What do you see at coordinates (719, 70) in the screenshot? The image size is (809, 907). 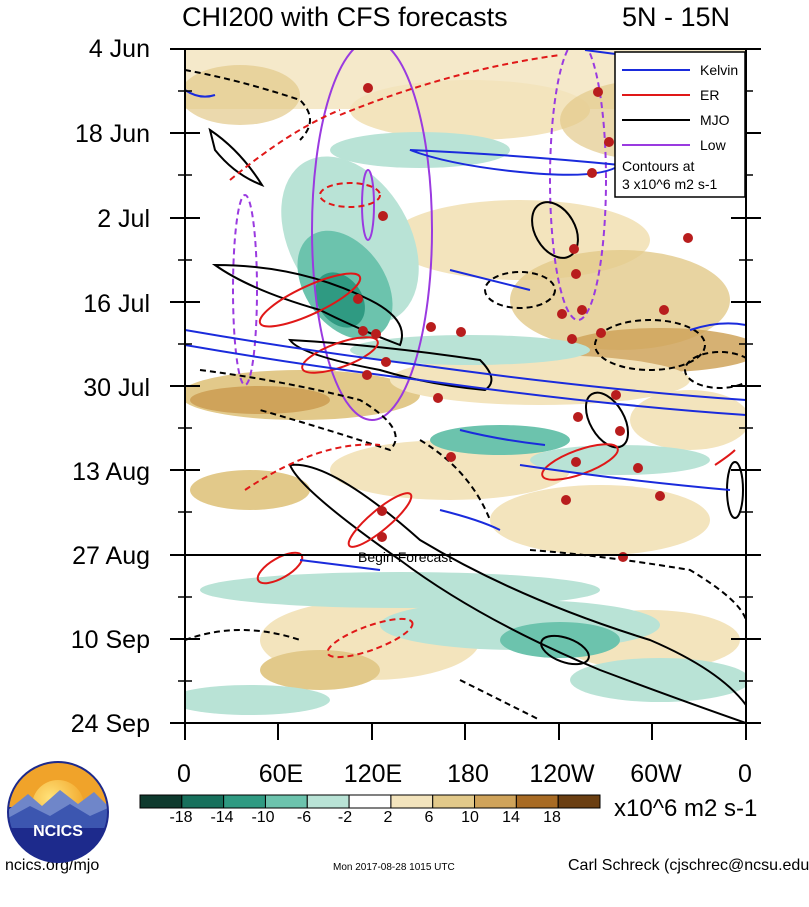 I see `legend-kelvin: Kelvin` at bounding box center [719, 70].